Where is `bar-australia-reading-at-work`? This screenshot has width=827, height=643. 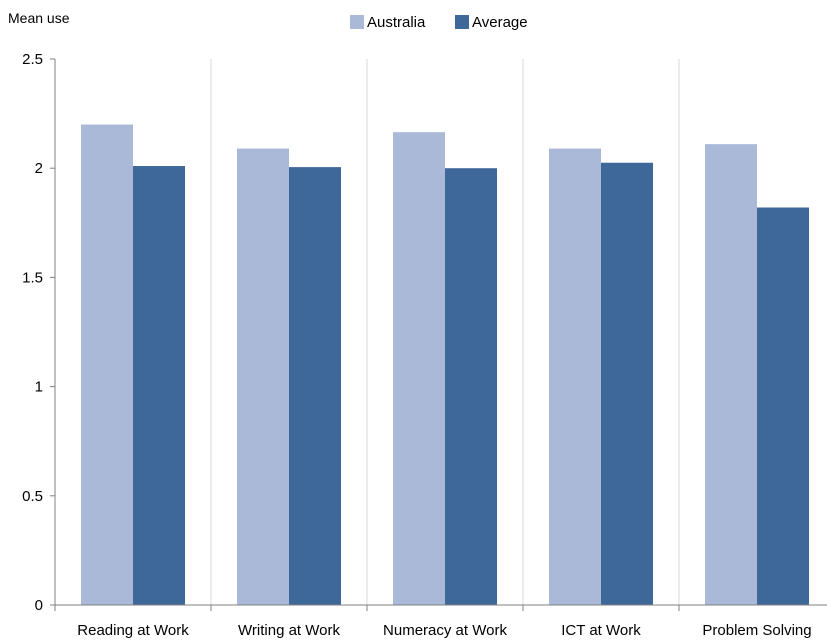
bar-australia-reading-at-work is located at coordinates (107, 365).